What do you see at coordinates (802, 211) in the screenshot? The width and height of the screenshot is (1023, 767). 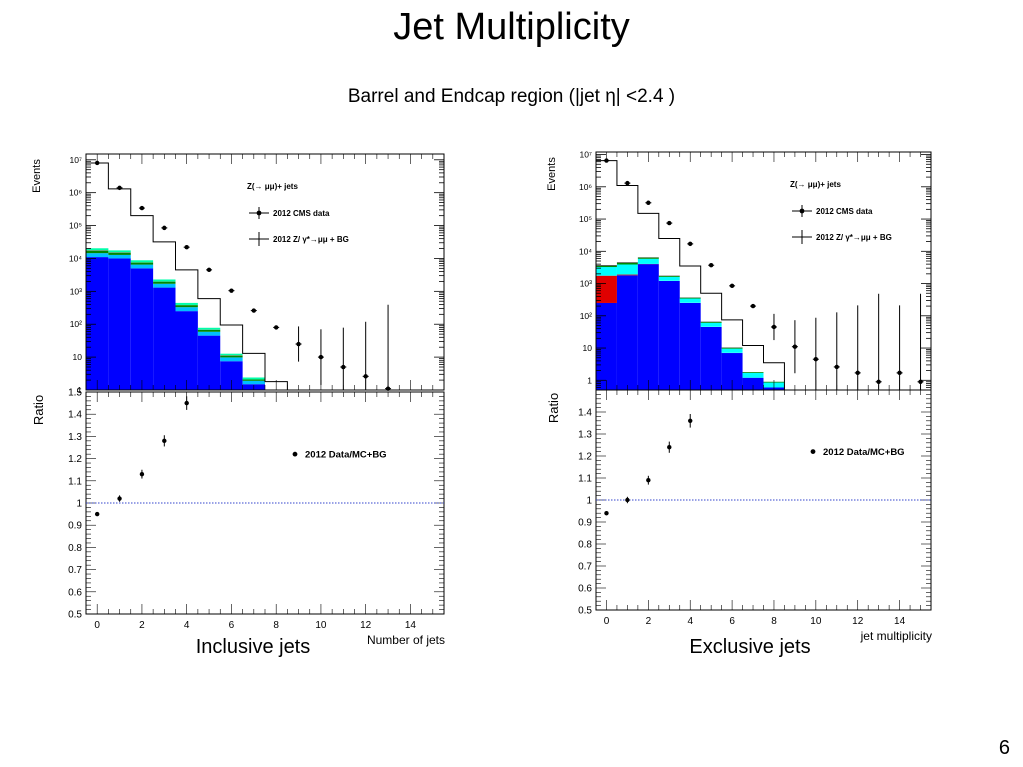 I see `legend-data-marker` at bounding box center [802, 211].